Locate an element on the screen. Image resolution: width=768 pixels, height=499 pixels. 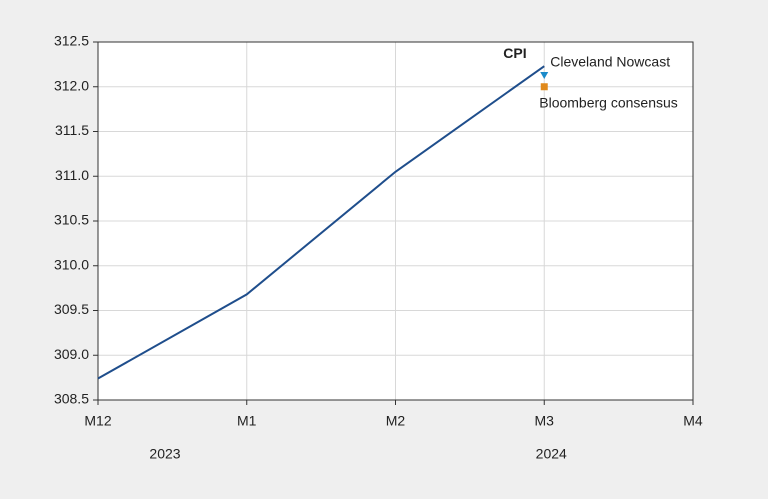
y-tick-label: 309.5 is located at coordinates (71, 309).